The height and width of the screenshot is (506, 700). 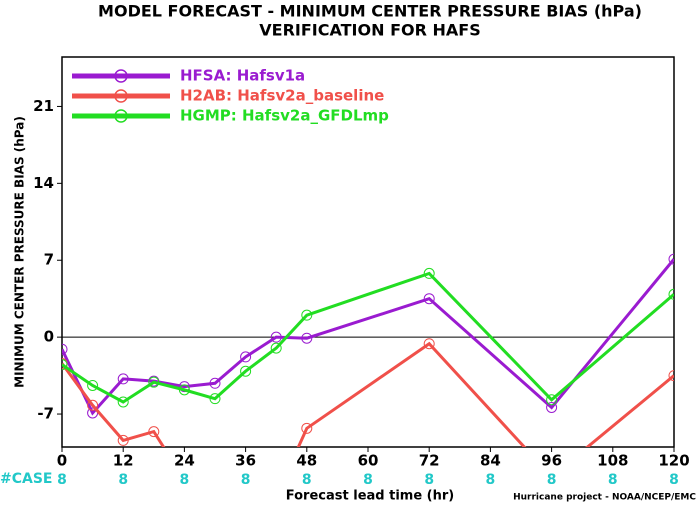 What do you see at coordinates (306, 461) in the screenshot?
I see `x-tick-label: 48` at bounding box center [306, 461].